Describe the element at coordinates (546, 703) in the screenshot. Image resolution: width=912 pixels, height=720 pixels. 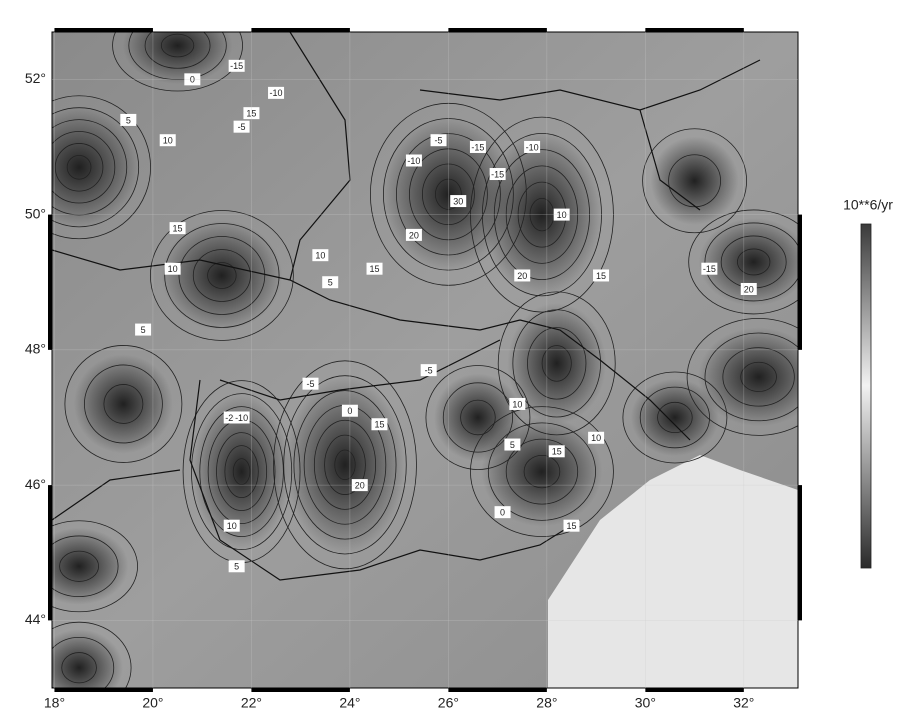
I see `lon-tick-label: 28°` at that location.